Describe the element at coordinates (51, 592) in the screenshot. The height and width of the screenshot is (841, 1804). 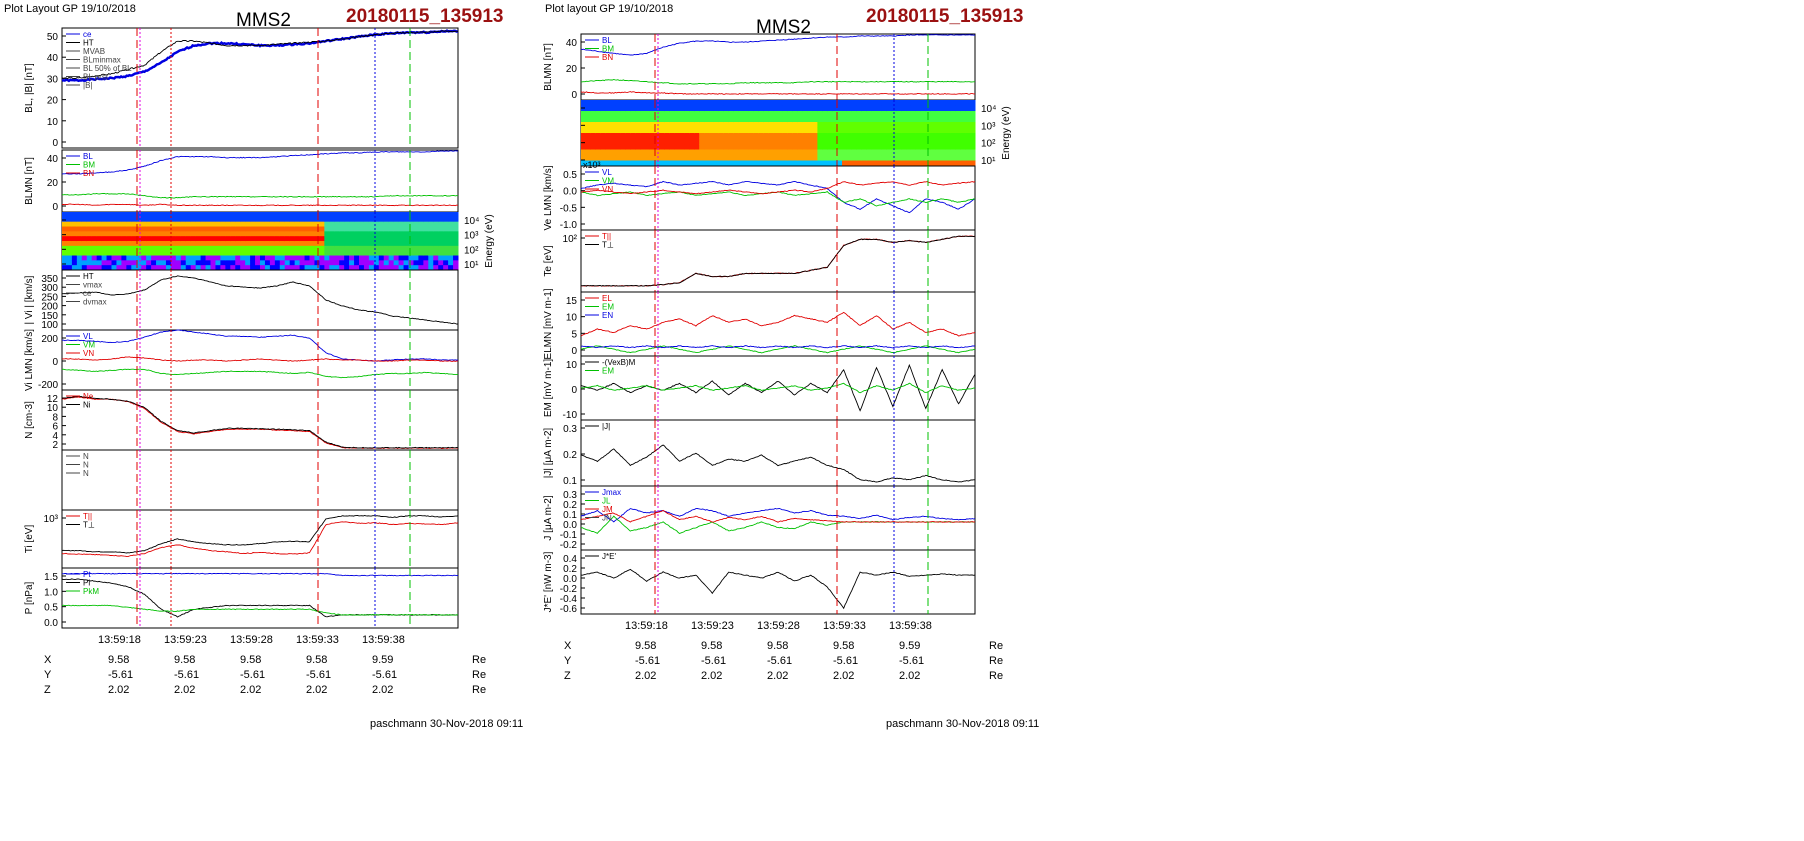
I see `y-tick-label: 1.0` at that location.